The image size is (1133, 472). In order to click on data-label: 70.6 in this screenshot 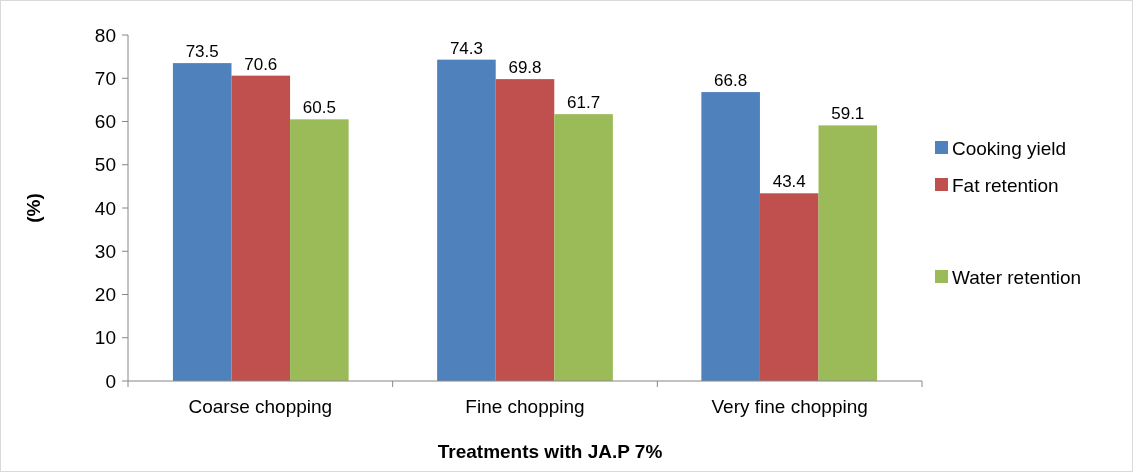, I will do `click(261, 64)`.